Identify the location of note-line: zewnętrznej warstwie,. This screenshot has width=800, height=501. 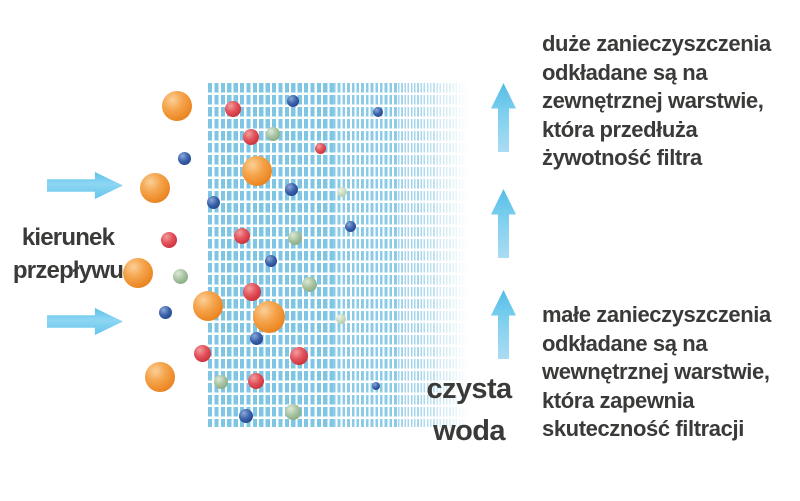
(653, 100).